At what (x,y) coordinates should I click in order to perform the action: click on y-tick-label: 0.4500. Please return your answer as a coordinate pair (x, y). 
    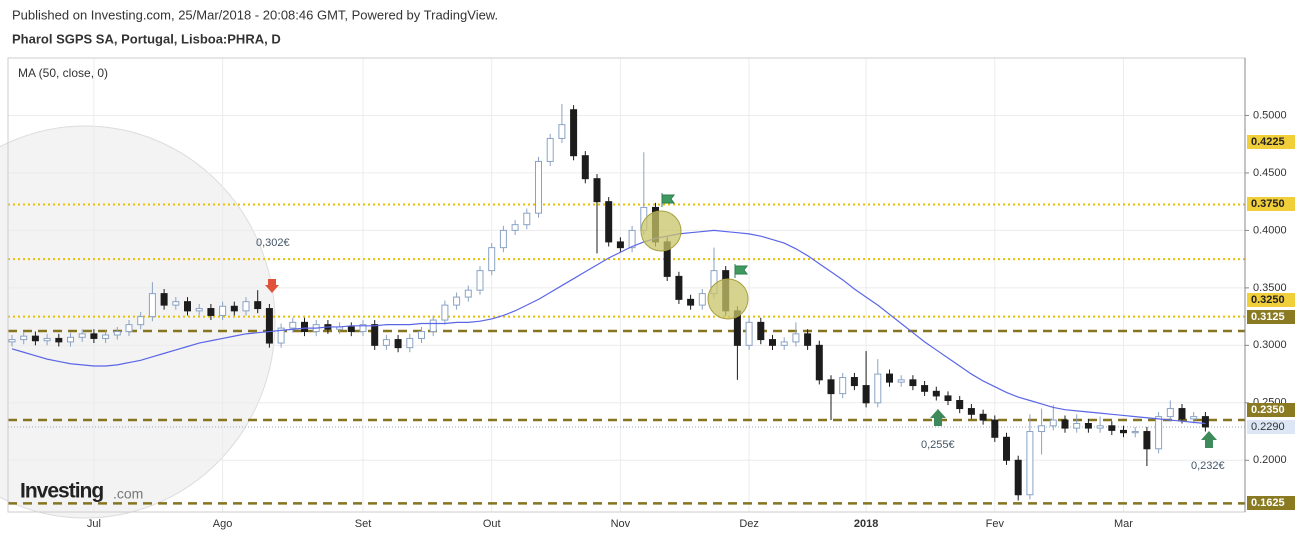
    Looking at the image, I should click on (1270, 173).